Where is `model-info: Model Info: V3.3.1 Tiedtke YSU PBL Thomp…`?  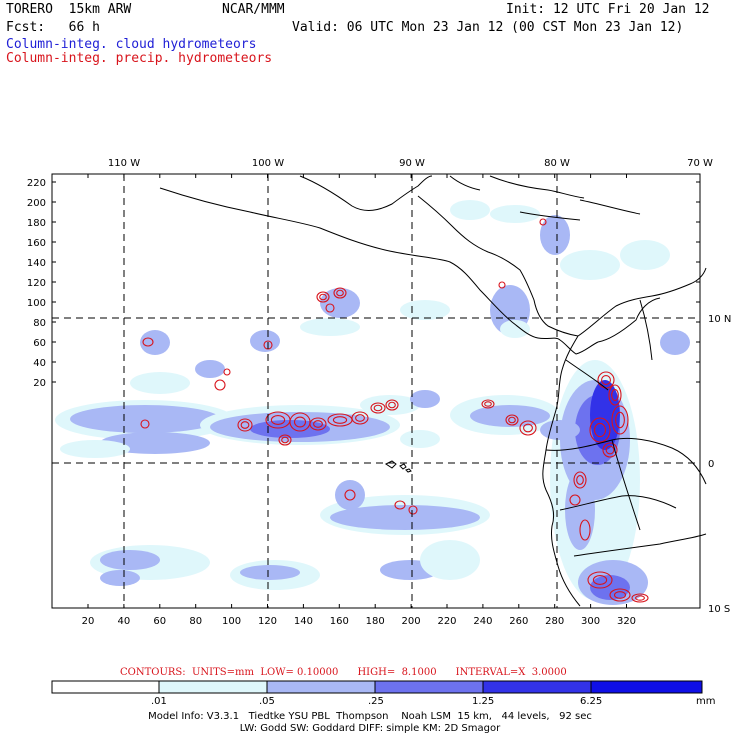 model-info: Model Info: V3.3.1 Tiedtke YSU PBL Thomp… is located at coordinates (370, 716).